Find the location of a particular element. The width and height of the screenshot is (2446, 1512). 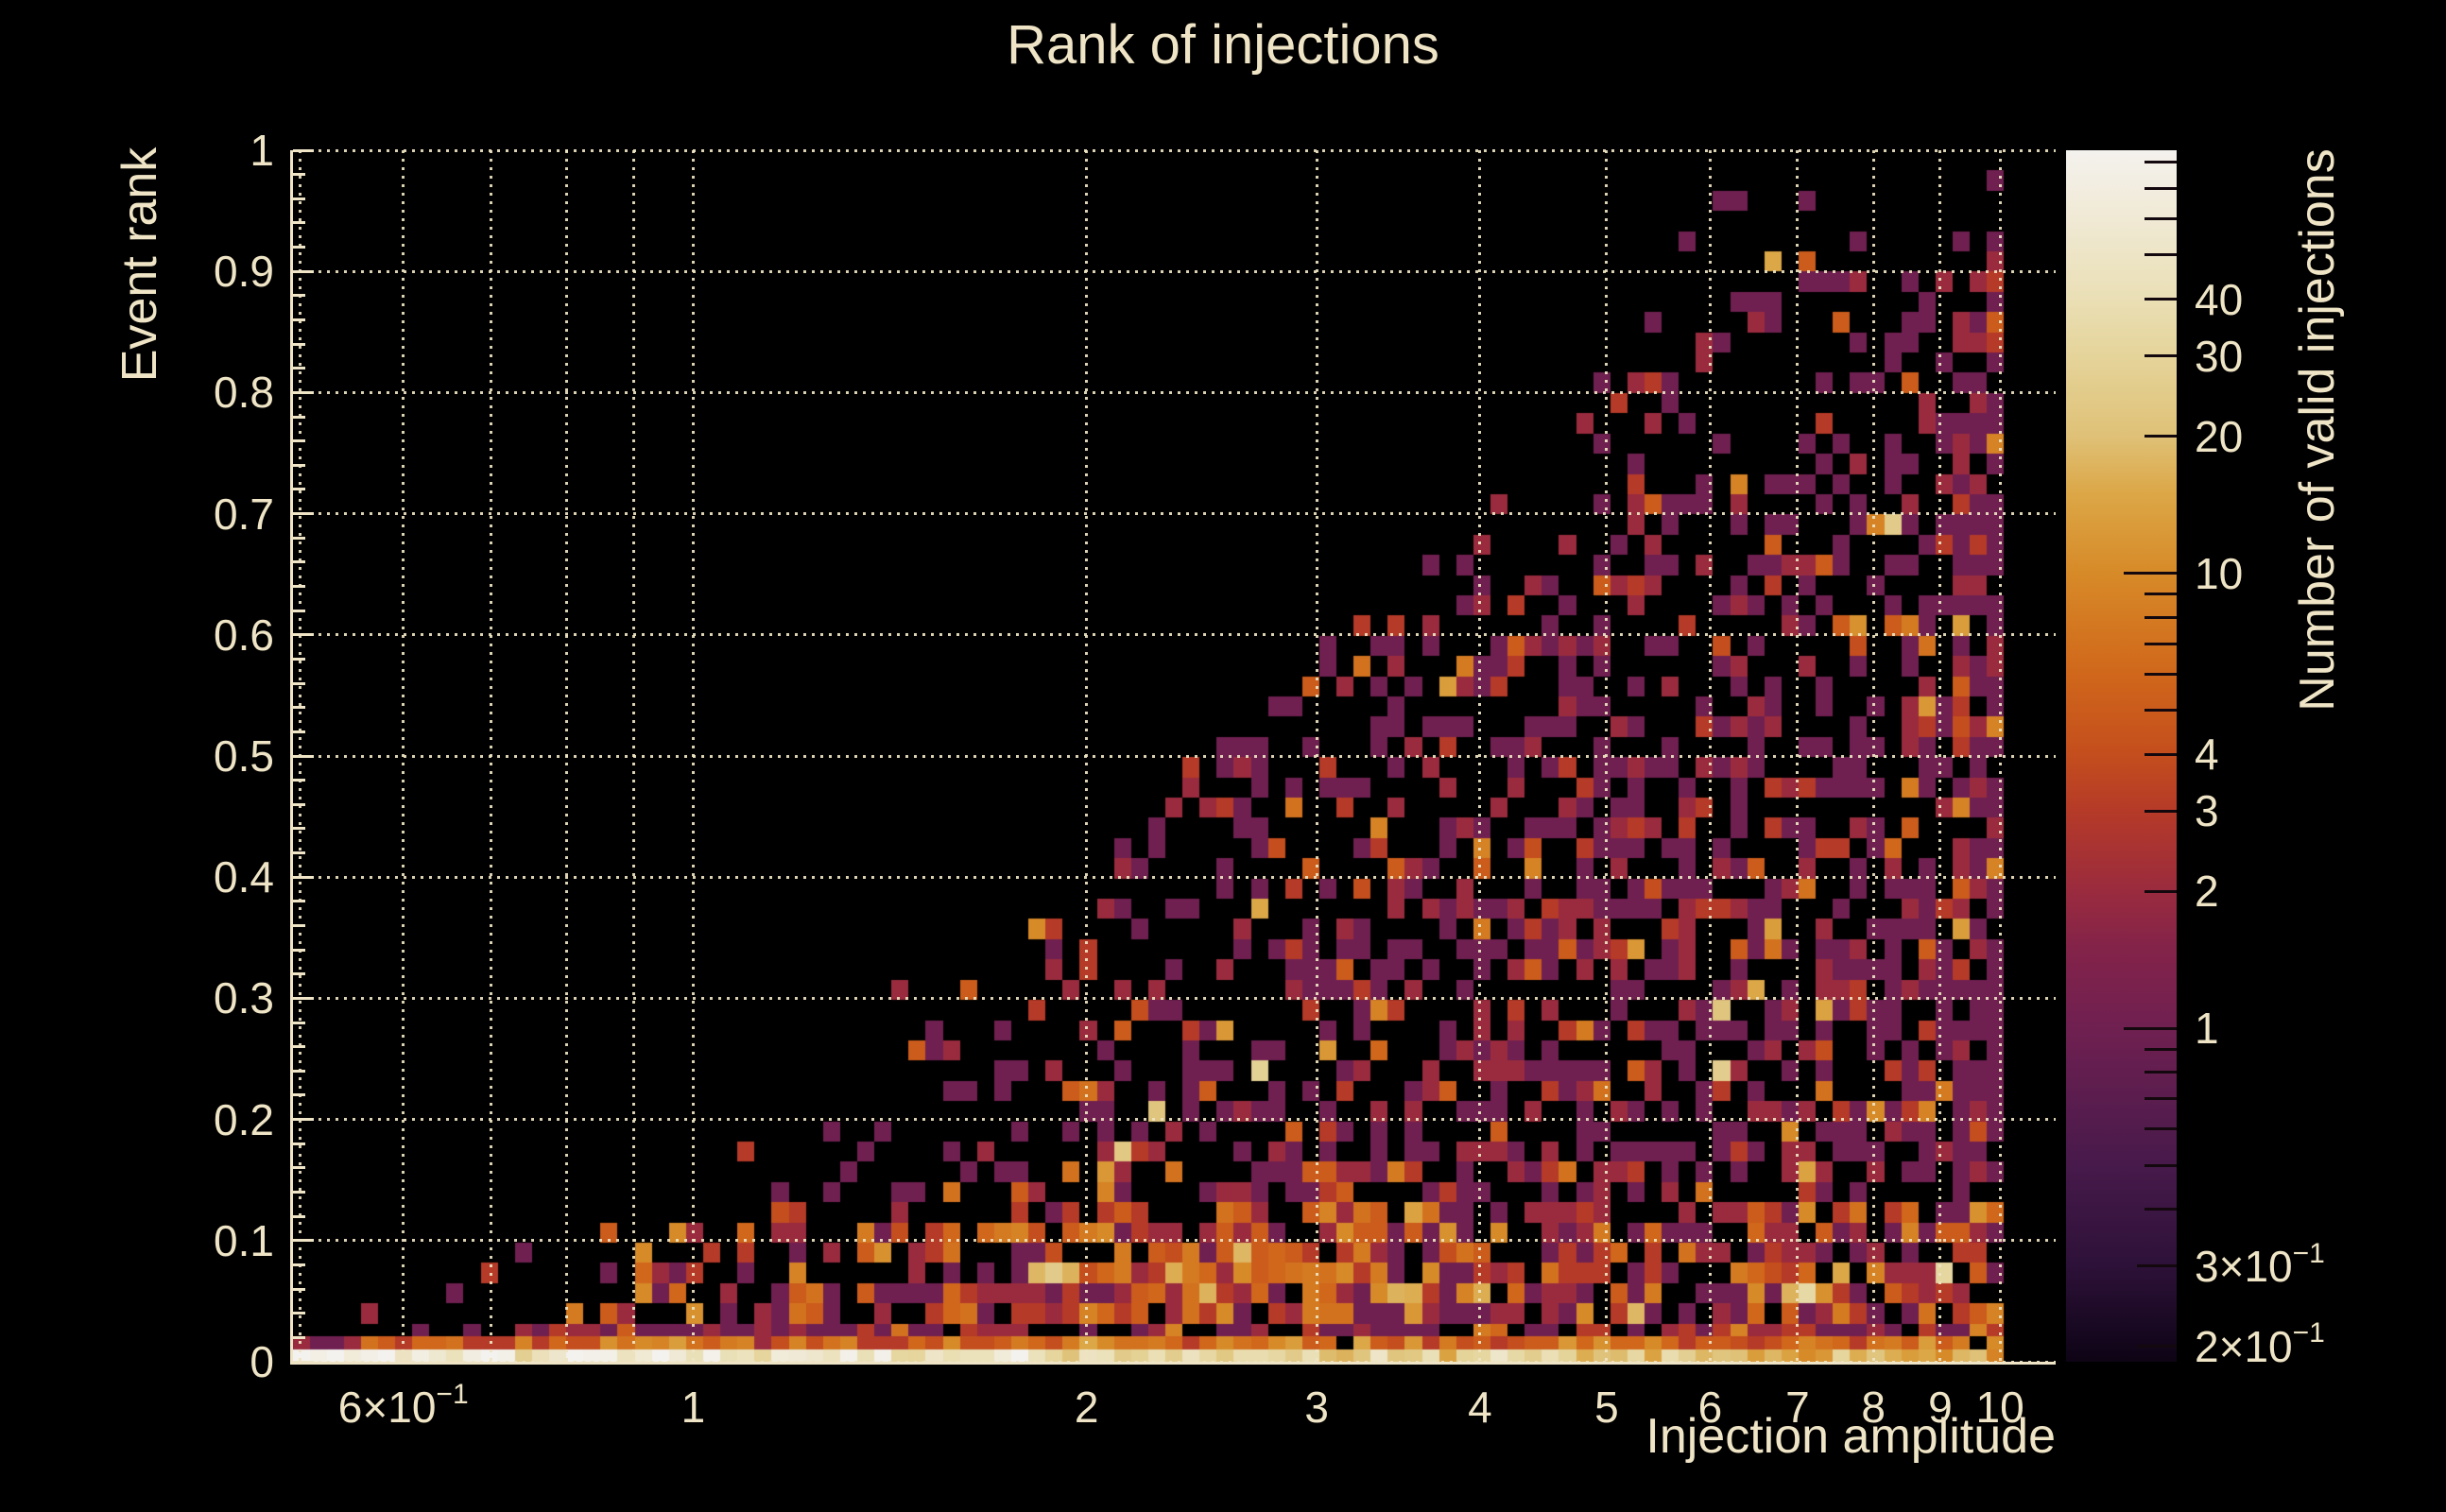

colorbar-tick-label: 3 is located at coordinates (2207, 811).